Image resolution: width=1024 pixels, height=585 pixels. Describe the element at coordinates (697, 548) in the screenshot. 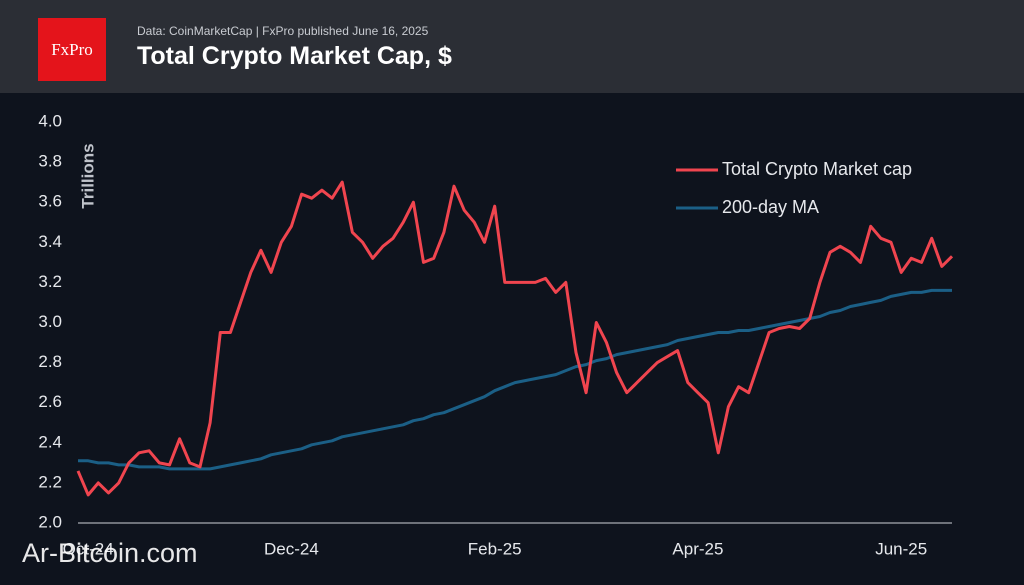

I see `x-tick-label: Apr-25` at that location.